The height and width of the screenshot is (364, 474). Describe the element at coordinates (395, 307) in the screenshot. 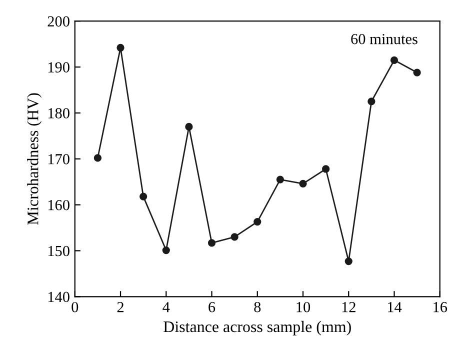

I see `x-tick-label: 14` at that location.